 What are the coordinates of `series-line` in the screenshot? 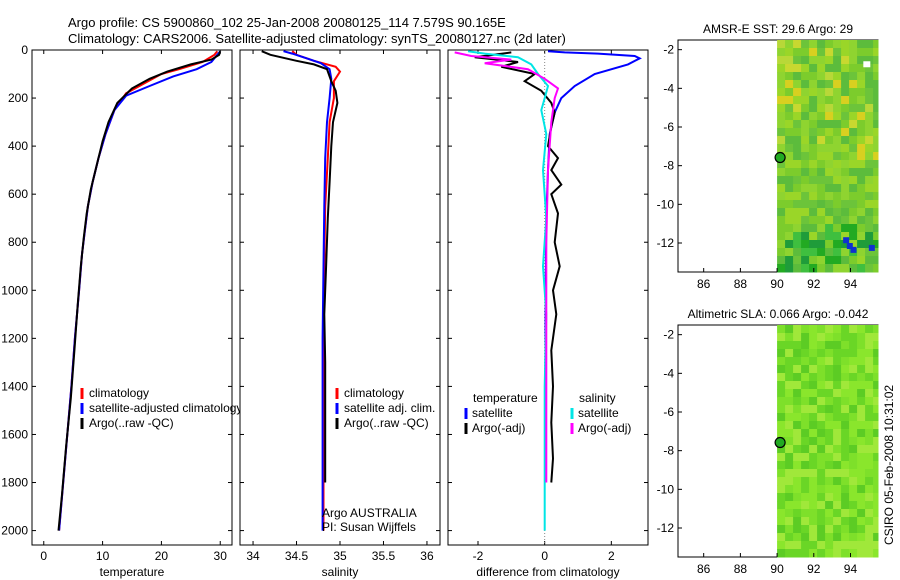 It's located at (308, 290).